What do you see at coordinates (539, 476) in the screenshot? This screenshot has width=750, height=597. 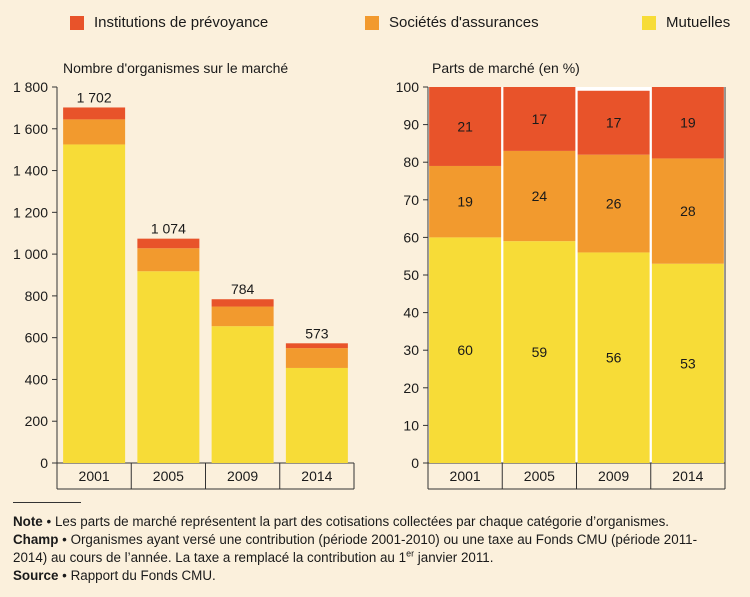 I see `share-x-tick-label: 2005` at bounding box center [539, 476].